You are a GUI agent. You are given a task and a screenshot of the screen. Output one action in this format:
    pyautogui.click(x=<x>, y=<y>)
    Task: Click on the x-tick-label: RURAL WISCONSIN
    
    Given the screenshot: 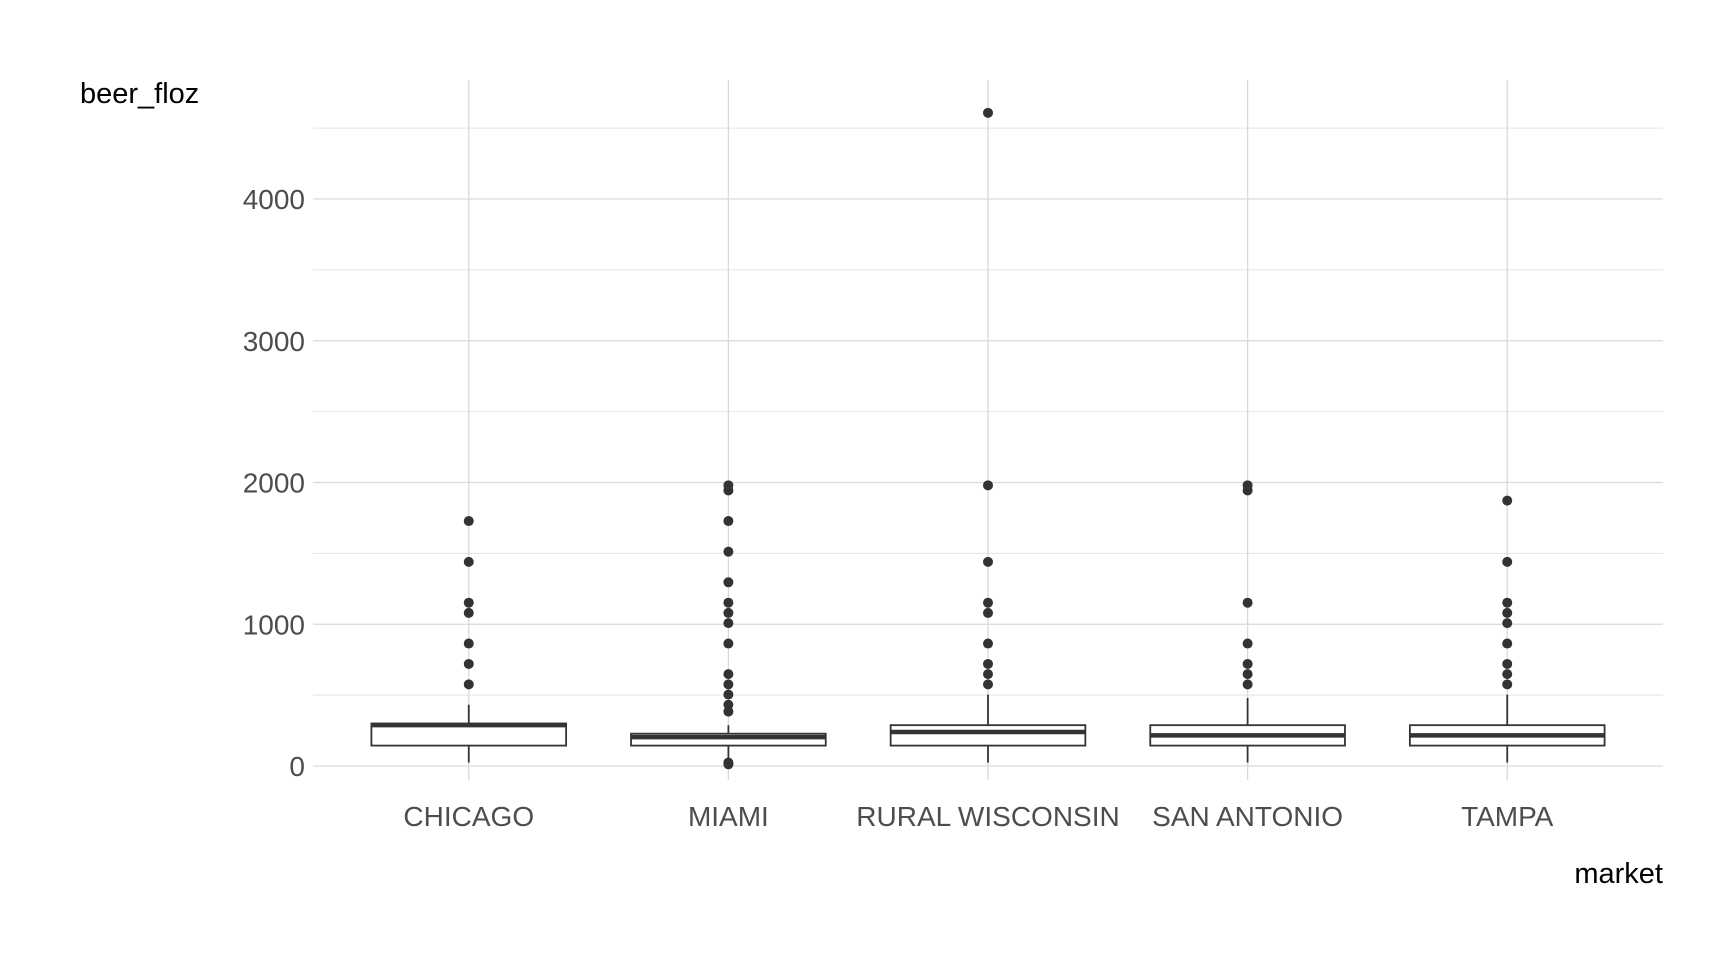 What is the action you would take?
    pyautogui.click(x=987, y=816)
    